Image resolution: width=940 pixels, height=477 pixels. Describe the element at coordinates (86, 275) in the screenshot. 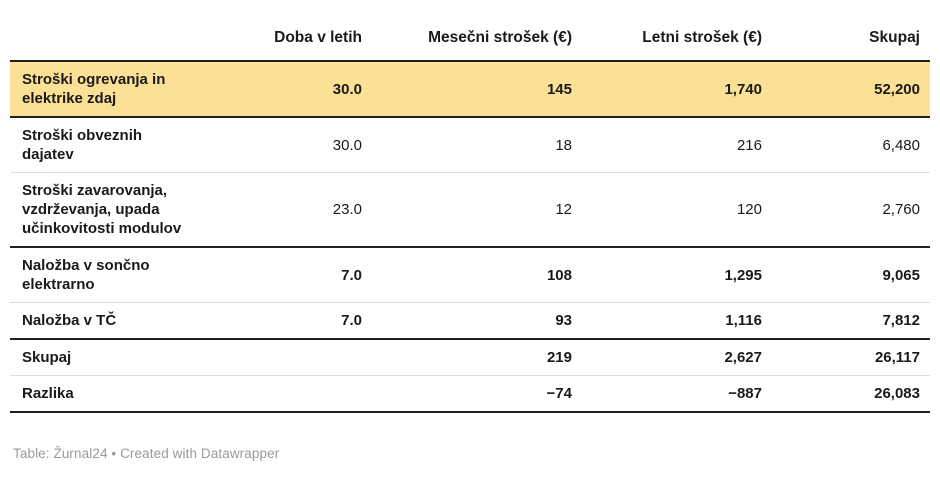

I see `row-label: Naložba v sončno elektrarno` at that location.